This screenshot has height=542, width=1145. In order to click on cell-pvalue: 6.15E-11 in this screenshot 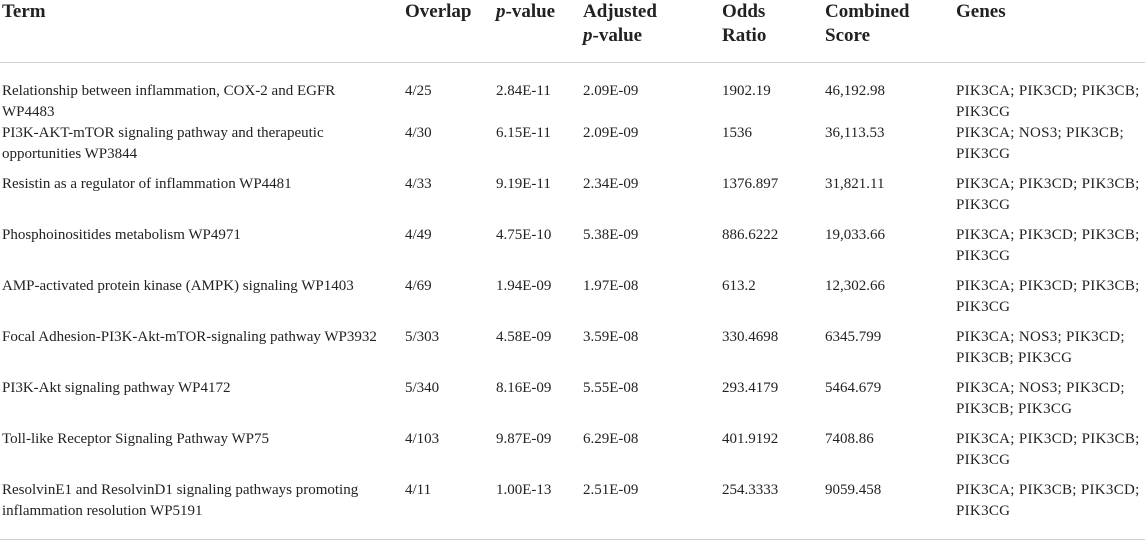, I will do `click(523, 133)`.